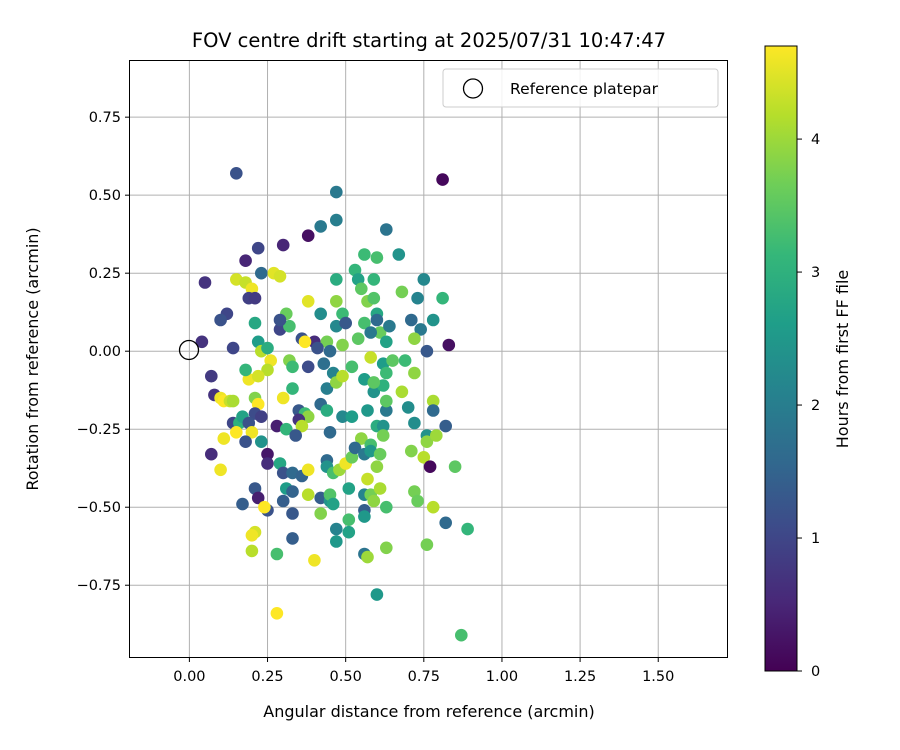 This screenshot has height=750, width=900. I want to click on y-tick-label: −0.75, so click(99, 586).